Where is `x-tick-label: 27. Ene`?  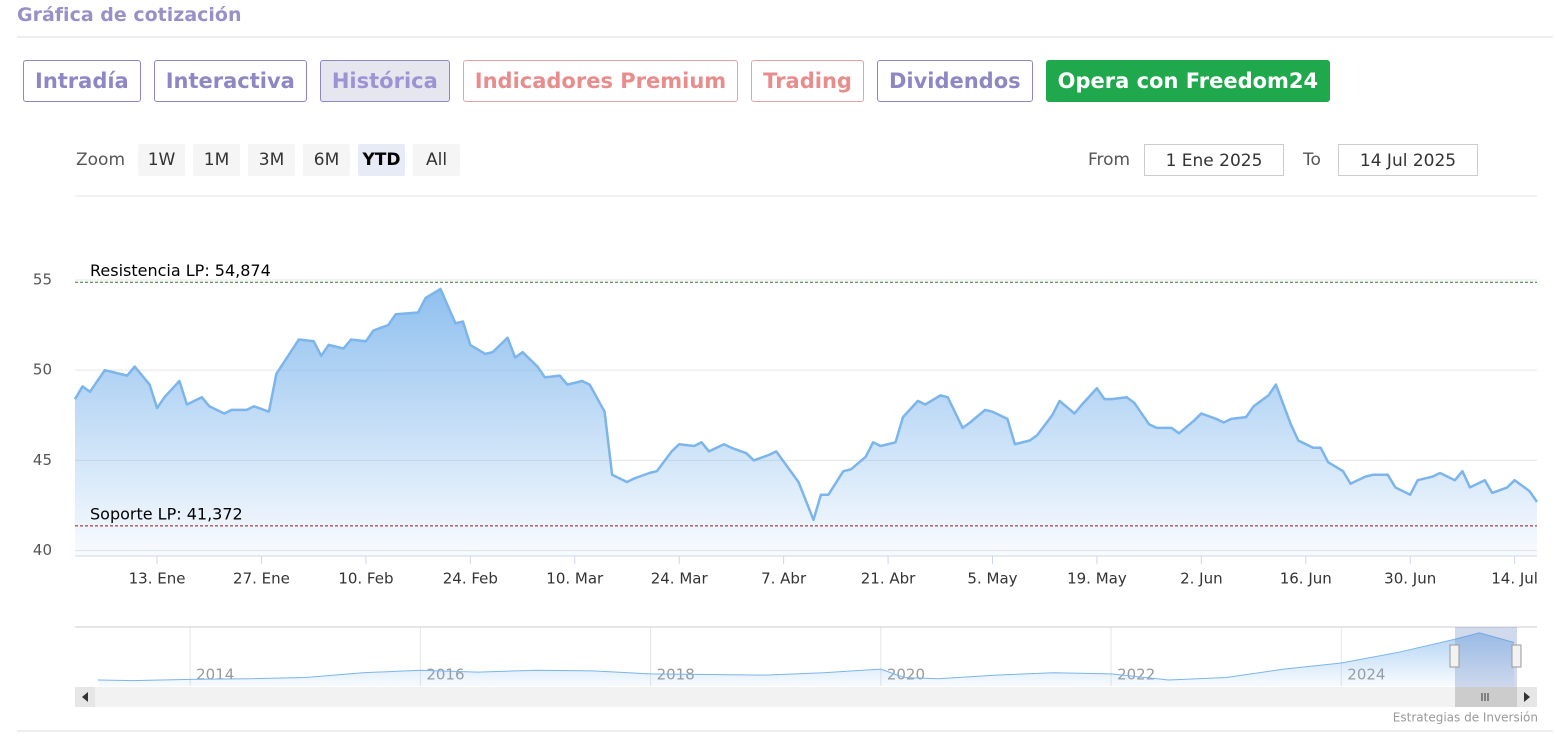 x-tick-label: 27. Ene is located at coordinates (261, 579).